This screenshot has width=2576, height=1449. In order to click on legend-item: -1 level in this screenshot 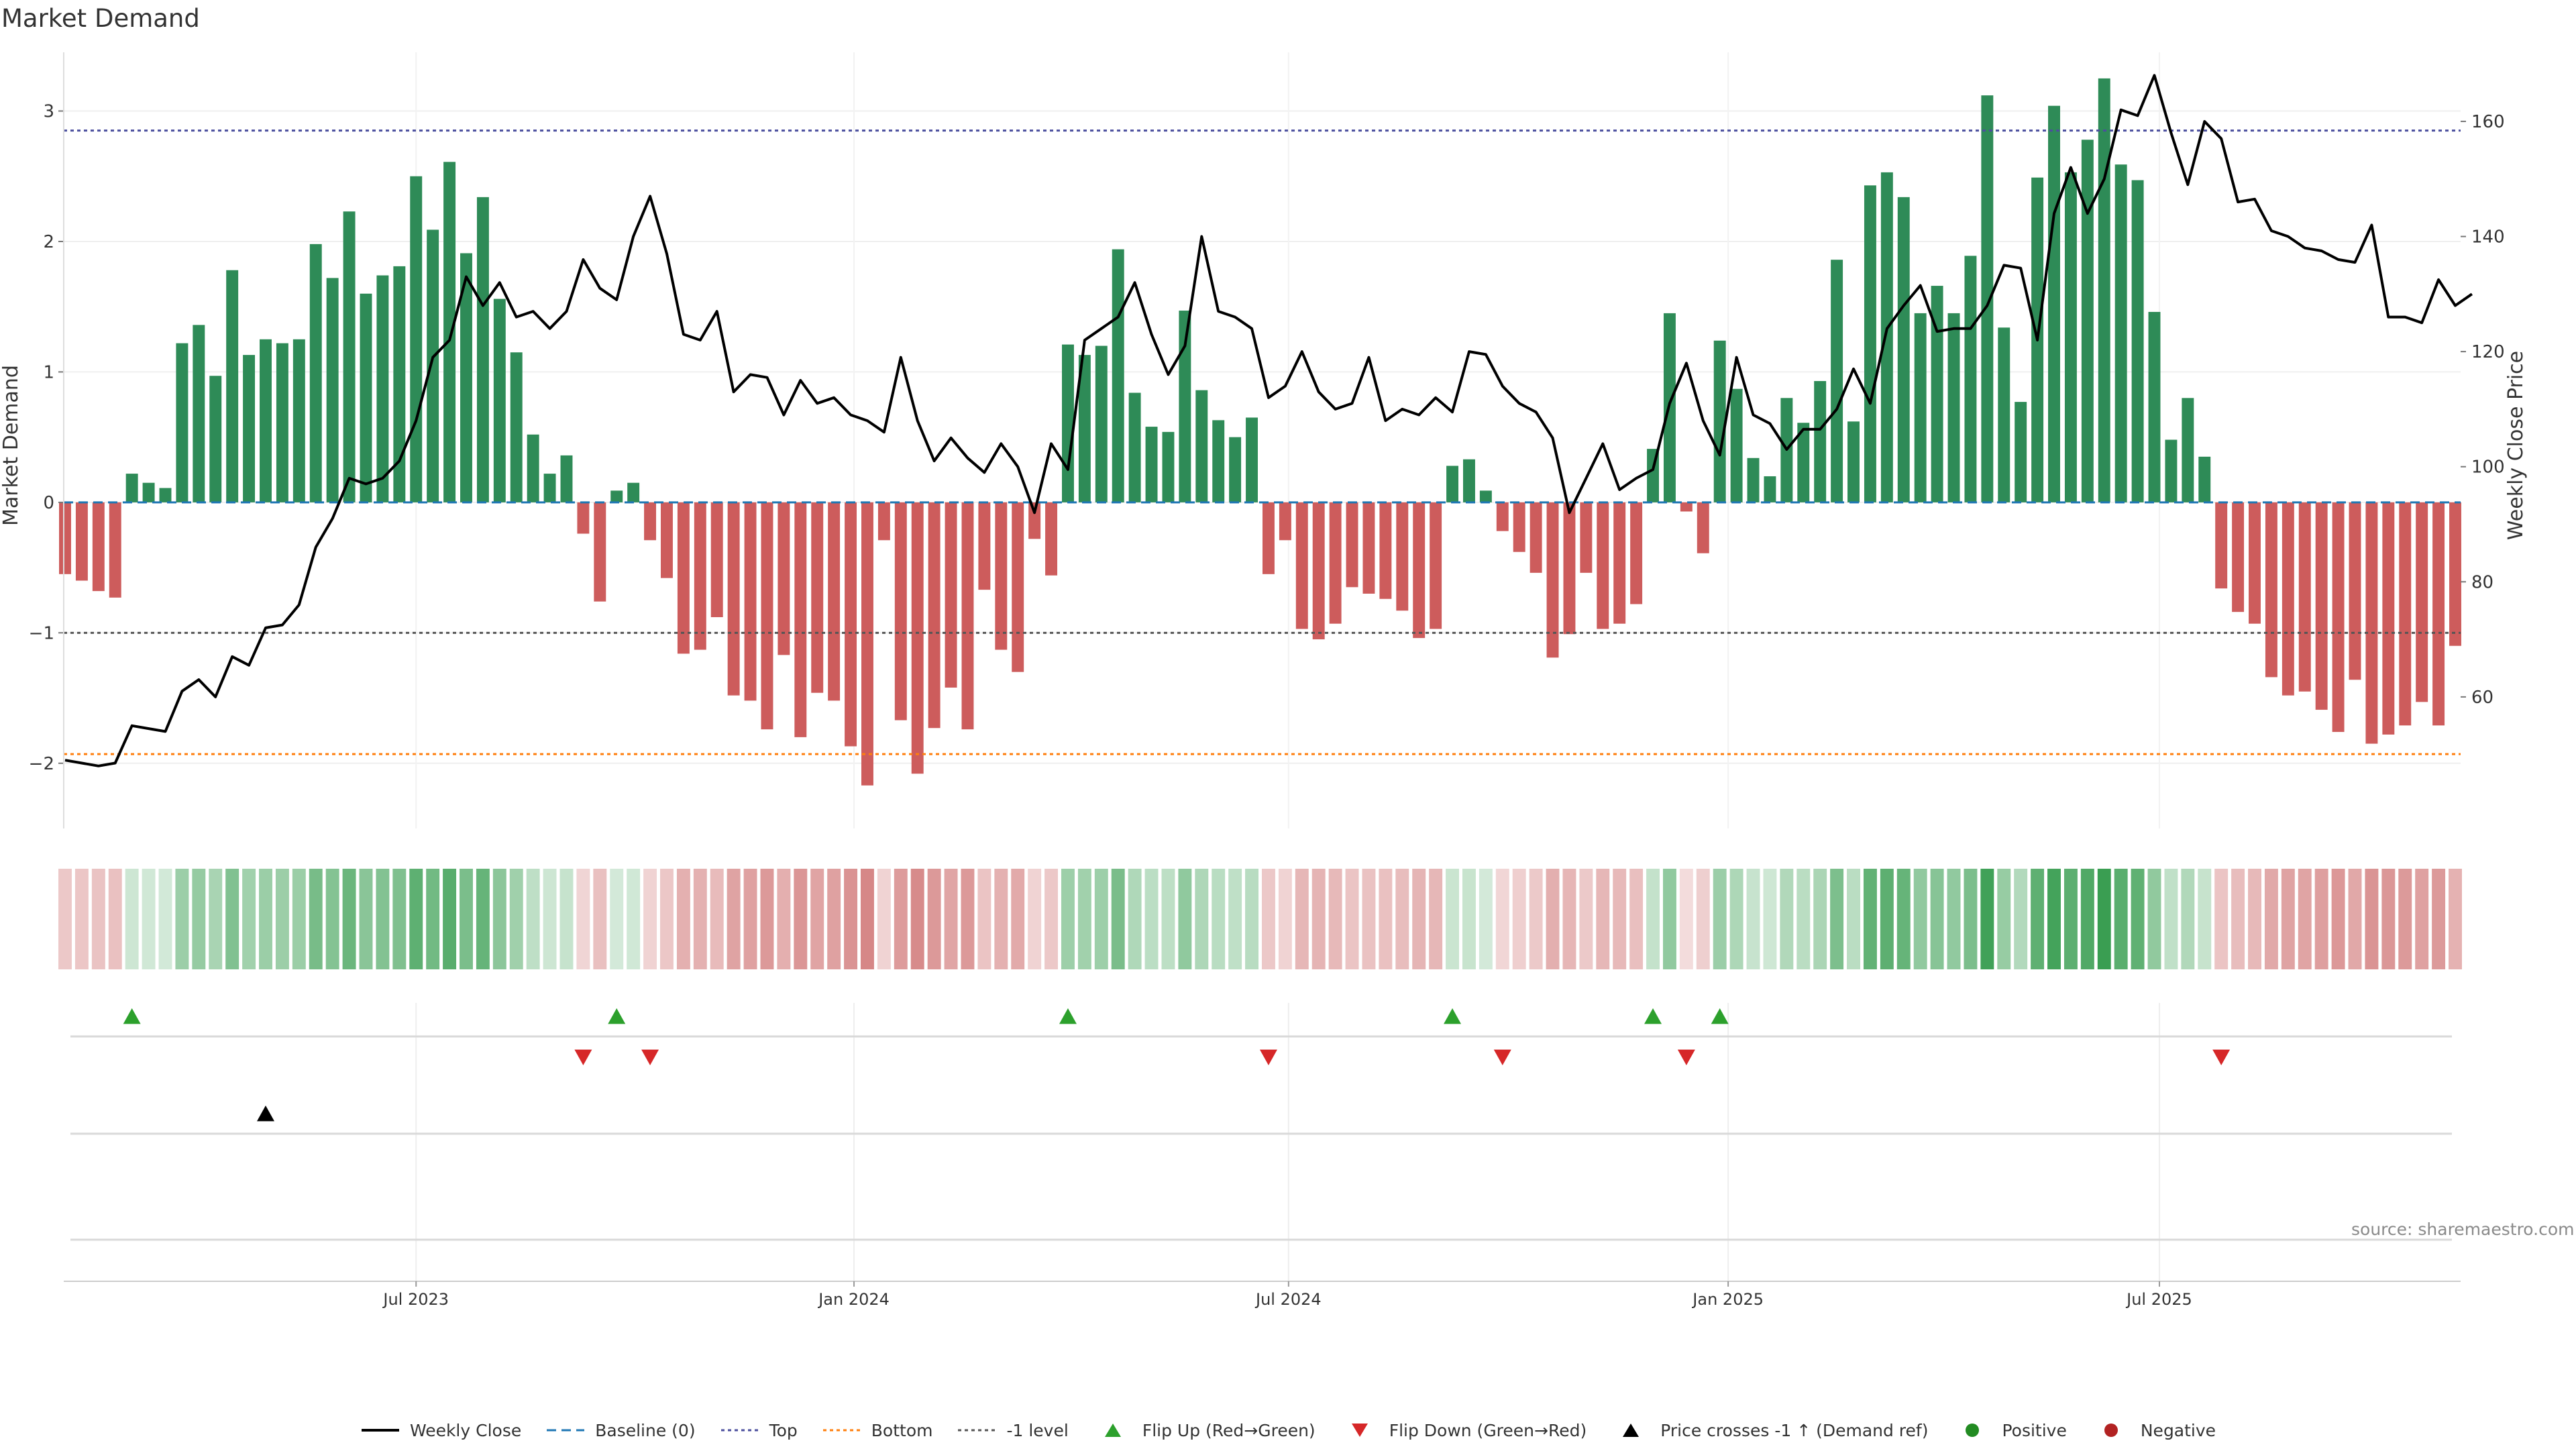, I will do `click(1013, 1430)`.